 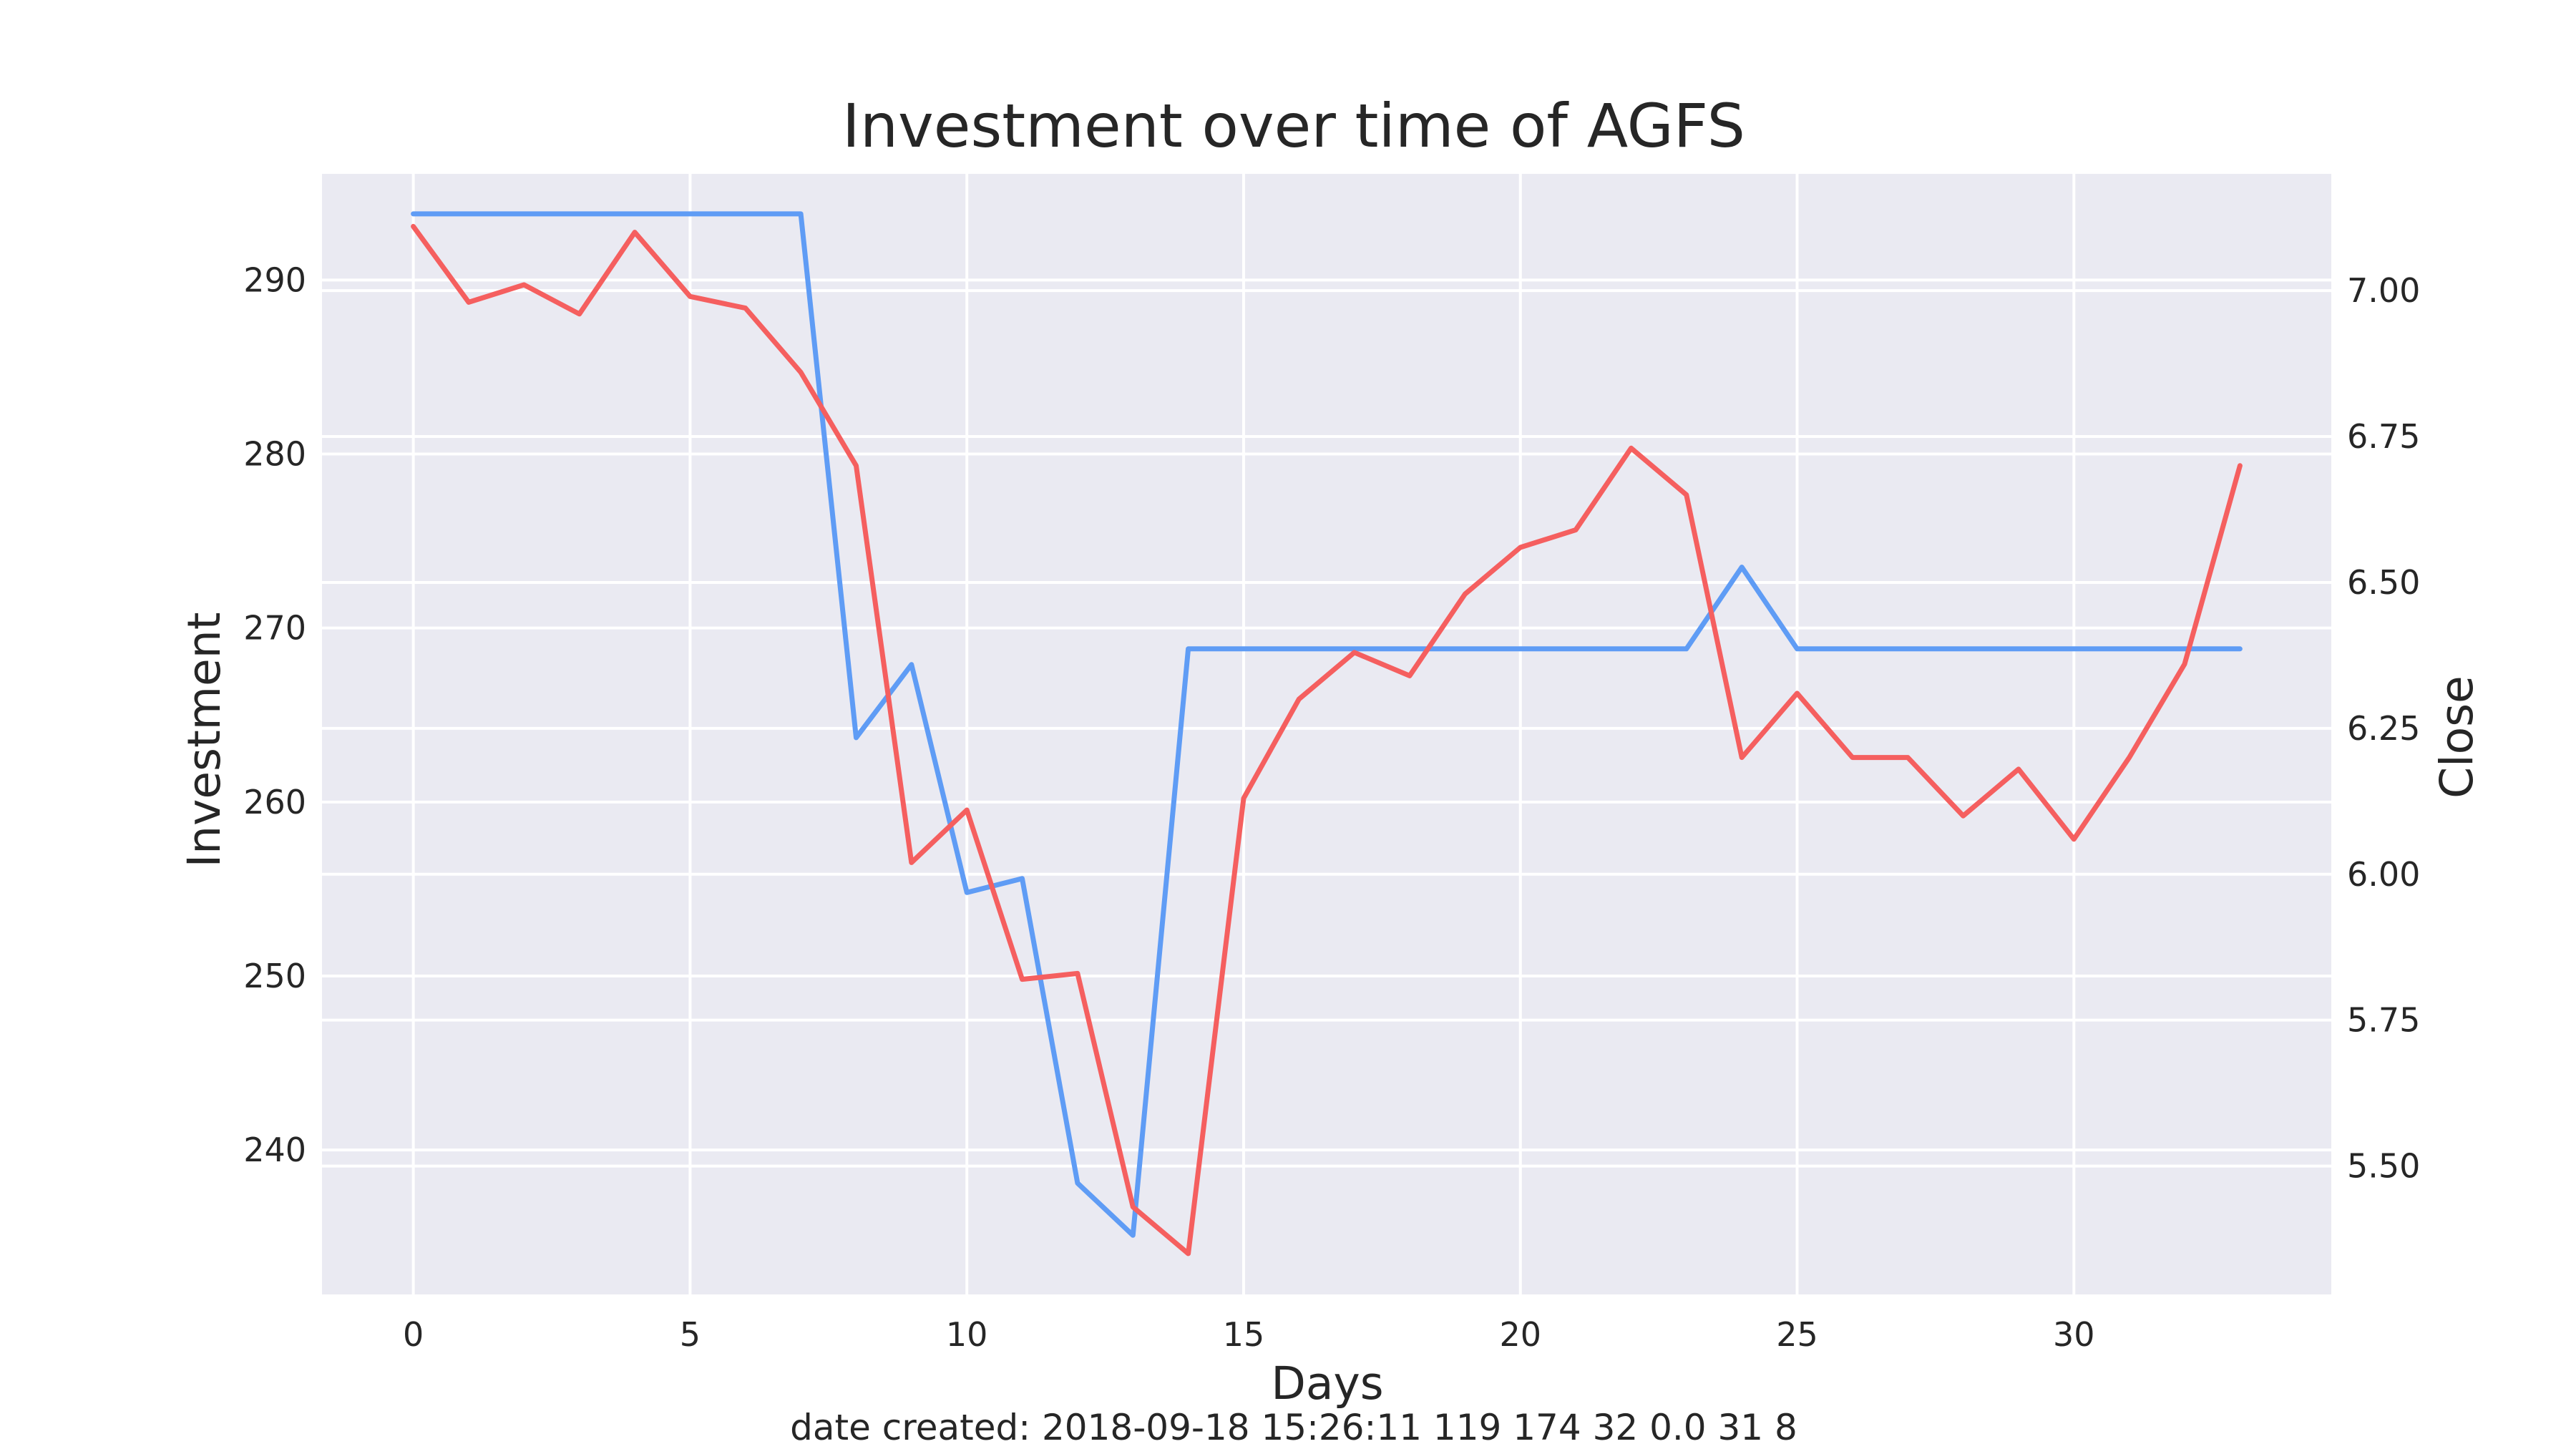 I want to click on y-axis-label-right: Close, so click(x=2457, y=737).